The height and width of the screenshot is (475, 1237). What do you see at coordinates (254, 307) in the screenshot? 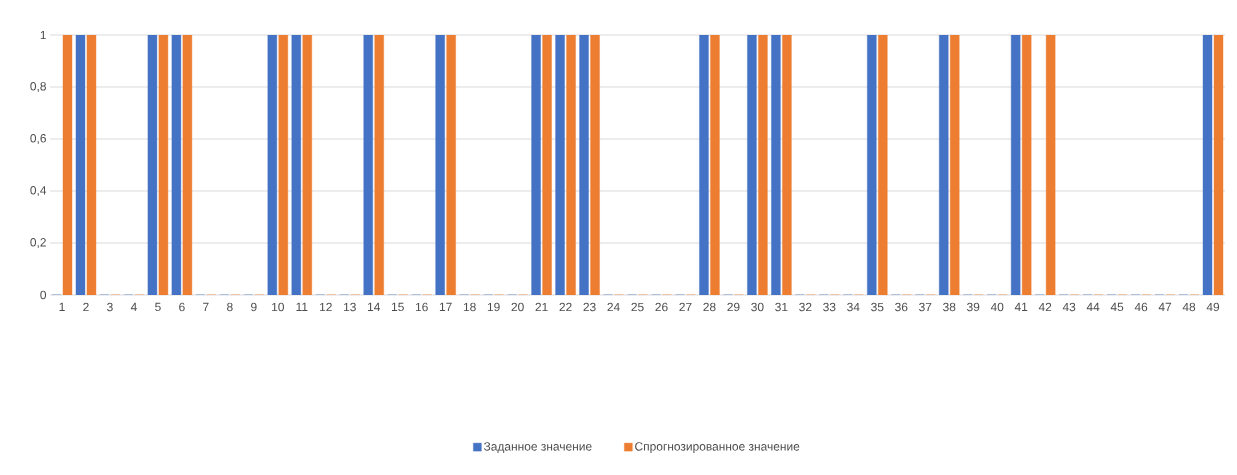
I see `x-tick-label: 9` at bounding box center [254, 307].